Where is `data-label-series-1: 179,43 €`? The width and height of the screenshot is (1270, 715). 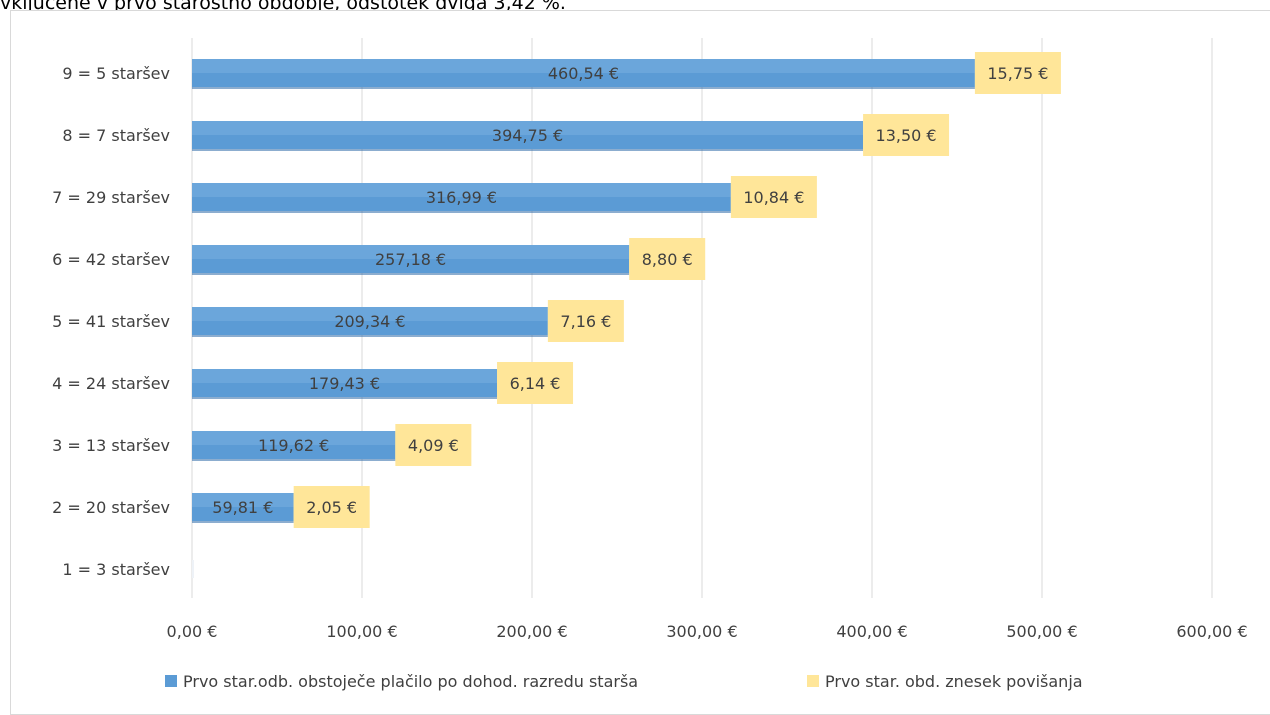
data-label-series-1: 179,43 € is located at coordinates (344, 383).